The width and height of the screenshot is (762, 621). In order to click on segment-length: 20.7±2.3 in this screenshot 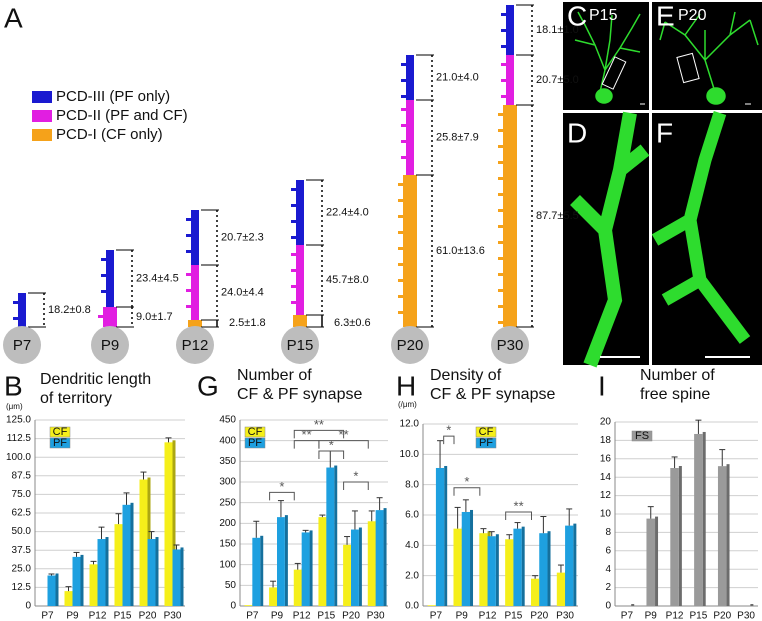, I will do `click(242, 237)`.